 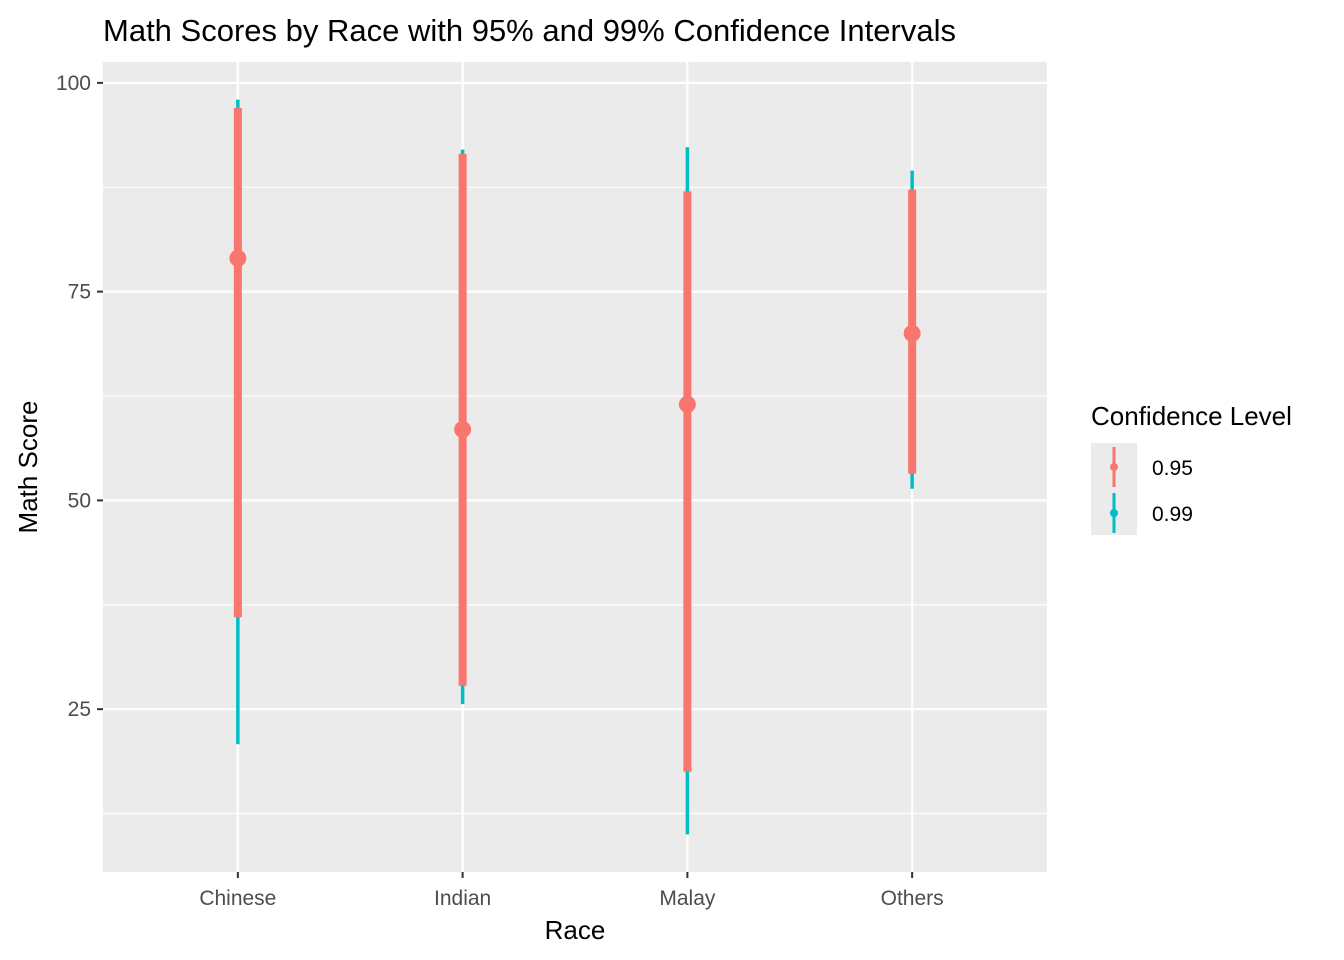 I want to click on y-tick-label-3: 100, so click(x=73, y=83).